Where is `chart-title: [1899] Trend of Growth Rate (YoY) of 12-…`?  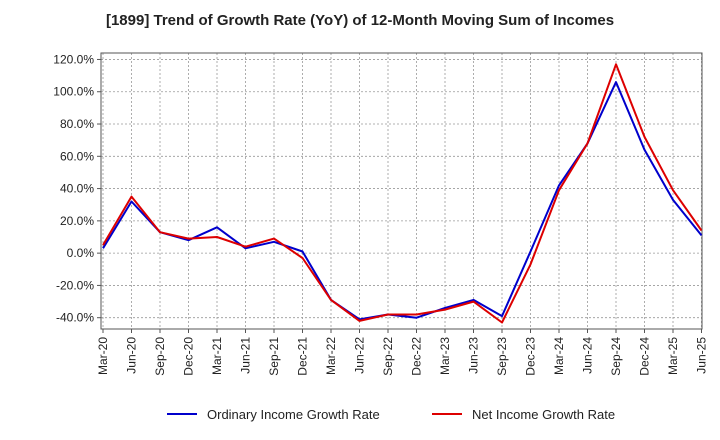
chart-title: [1899] Trend of Growth Rate (YoY) of 12-… is located at coordinates (360, 20).